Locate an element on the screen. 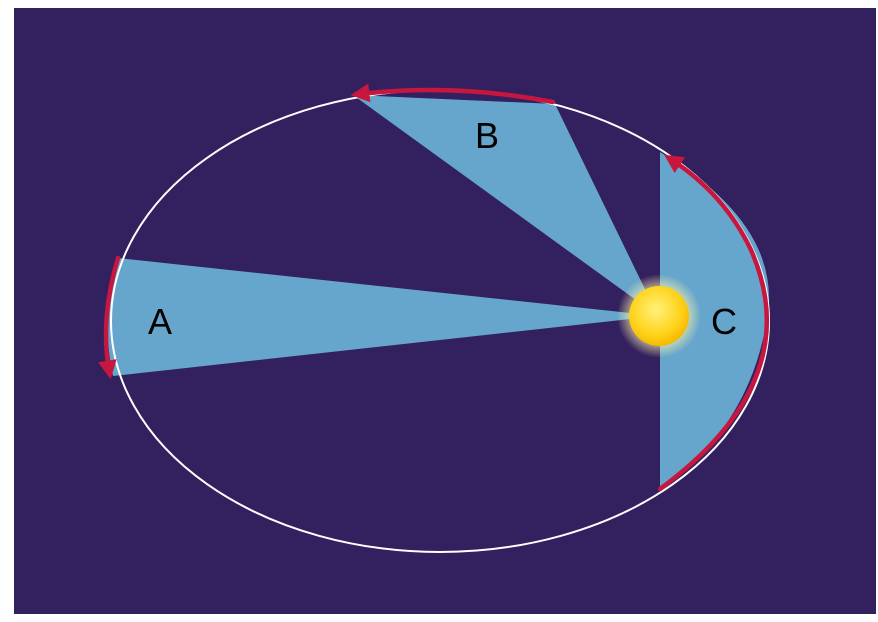 The height and width of the screenshot is (622, 878). sector-label-a: A is located at coordinates (160, 321).